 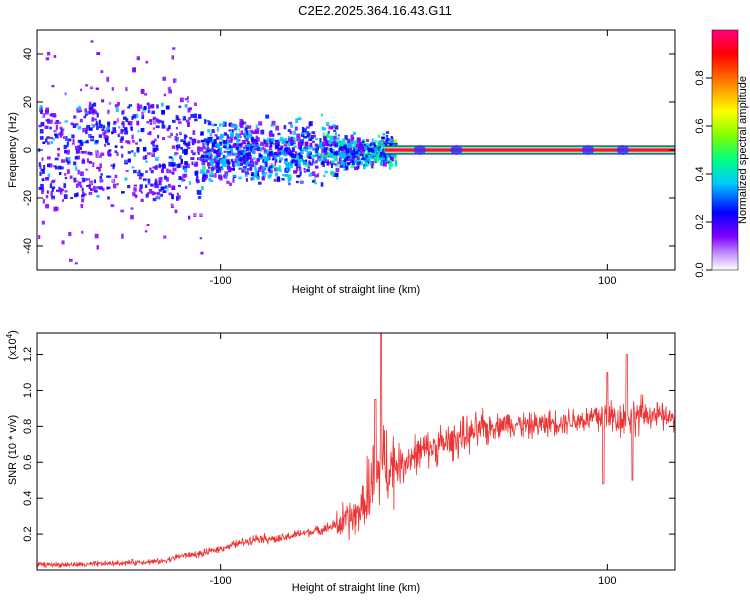 What do you see at coordinates (28, 246) in the screenshot?
I see `y-tick-label: -40` at bounding box center [28, 246].